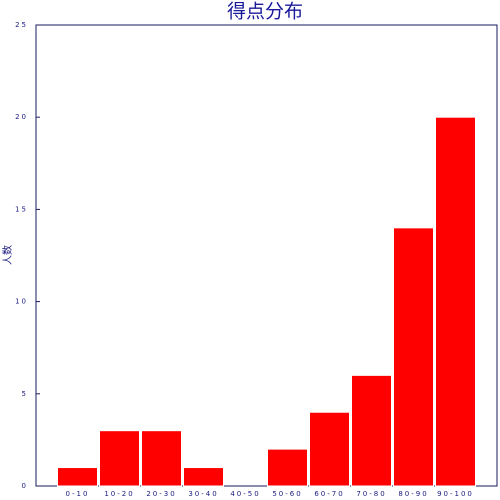 The image size is (500, 500). I want to click on x-tick-label: 90-100, so click(455, 494).